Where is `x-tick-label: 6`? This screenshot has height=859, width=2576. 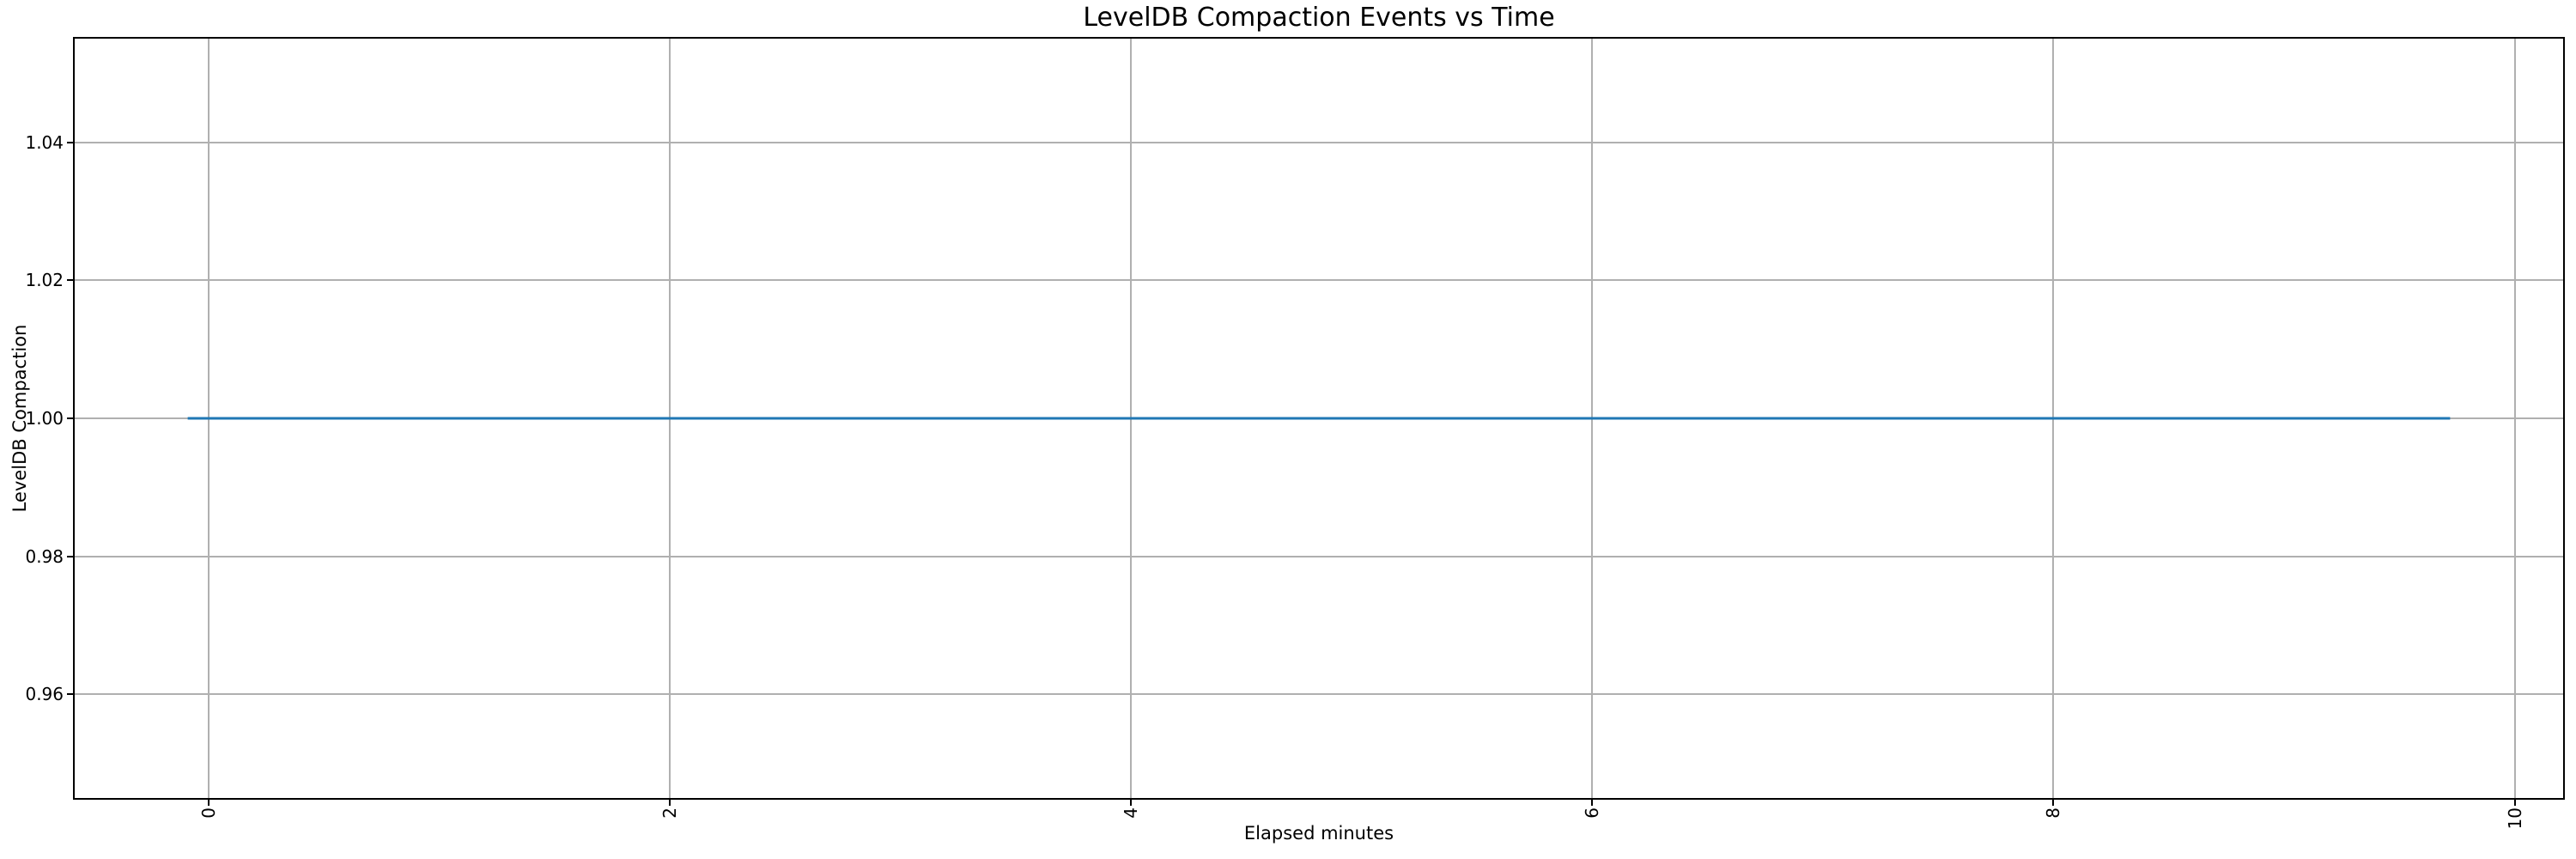
x-tick-label: 6 is located at coordinates (1592, 813).